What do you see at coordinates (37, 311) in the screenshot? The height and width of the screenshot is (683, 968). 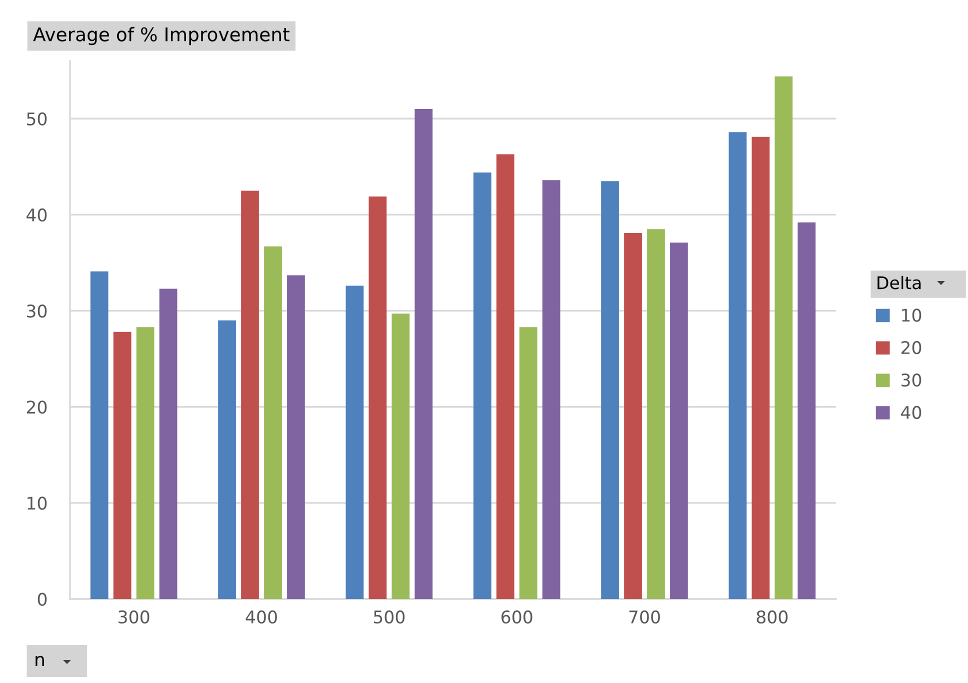 I see `y-tick-label: 30` at bounding box center [37, 311].